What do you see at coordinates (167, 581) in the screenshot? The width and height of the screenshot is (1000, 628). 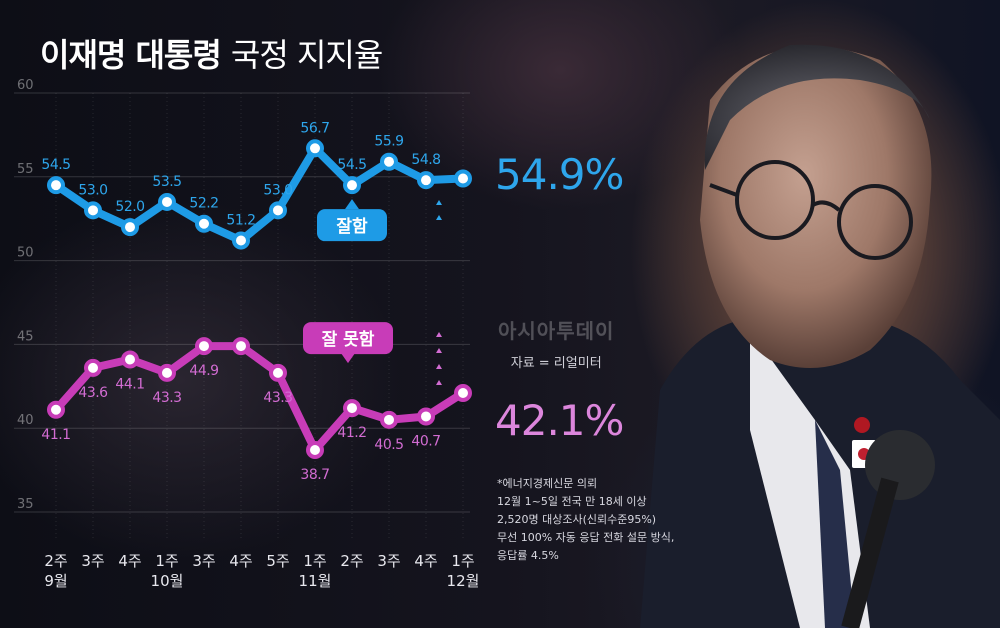 I see `x-tick-month: 10월` at bounding box center [167, 581].